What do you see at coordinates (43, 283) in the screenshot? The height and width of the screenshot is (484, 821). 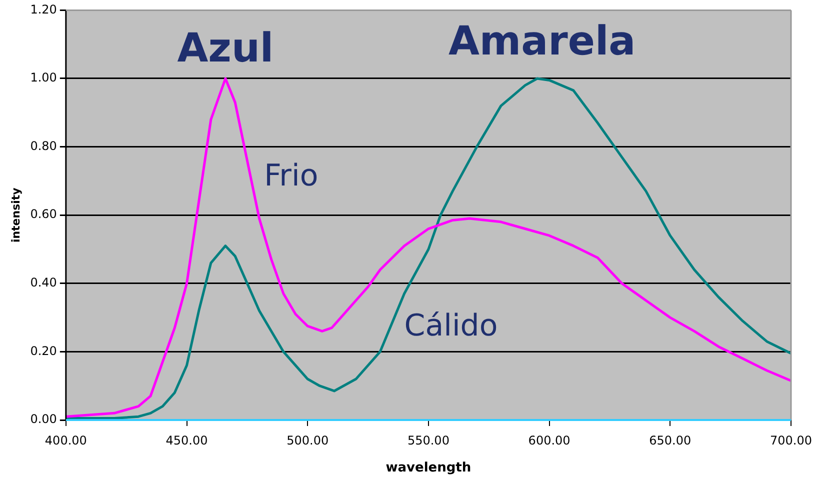 I see `y-tick-label: 0.40` at bounding box center [43, 283].